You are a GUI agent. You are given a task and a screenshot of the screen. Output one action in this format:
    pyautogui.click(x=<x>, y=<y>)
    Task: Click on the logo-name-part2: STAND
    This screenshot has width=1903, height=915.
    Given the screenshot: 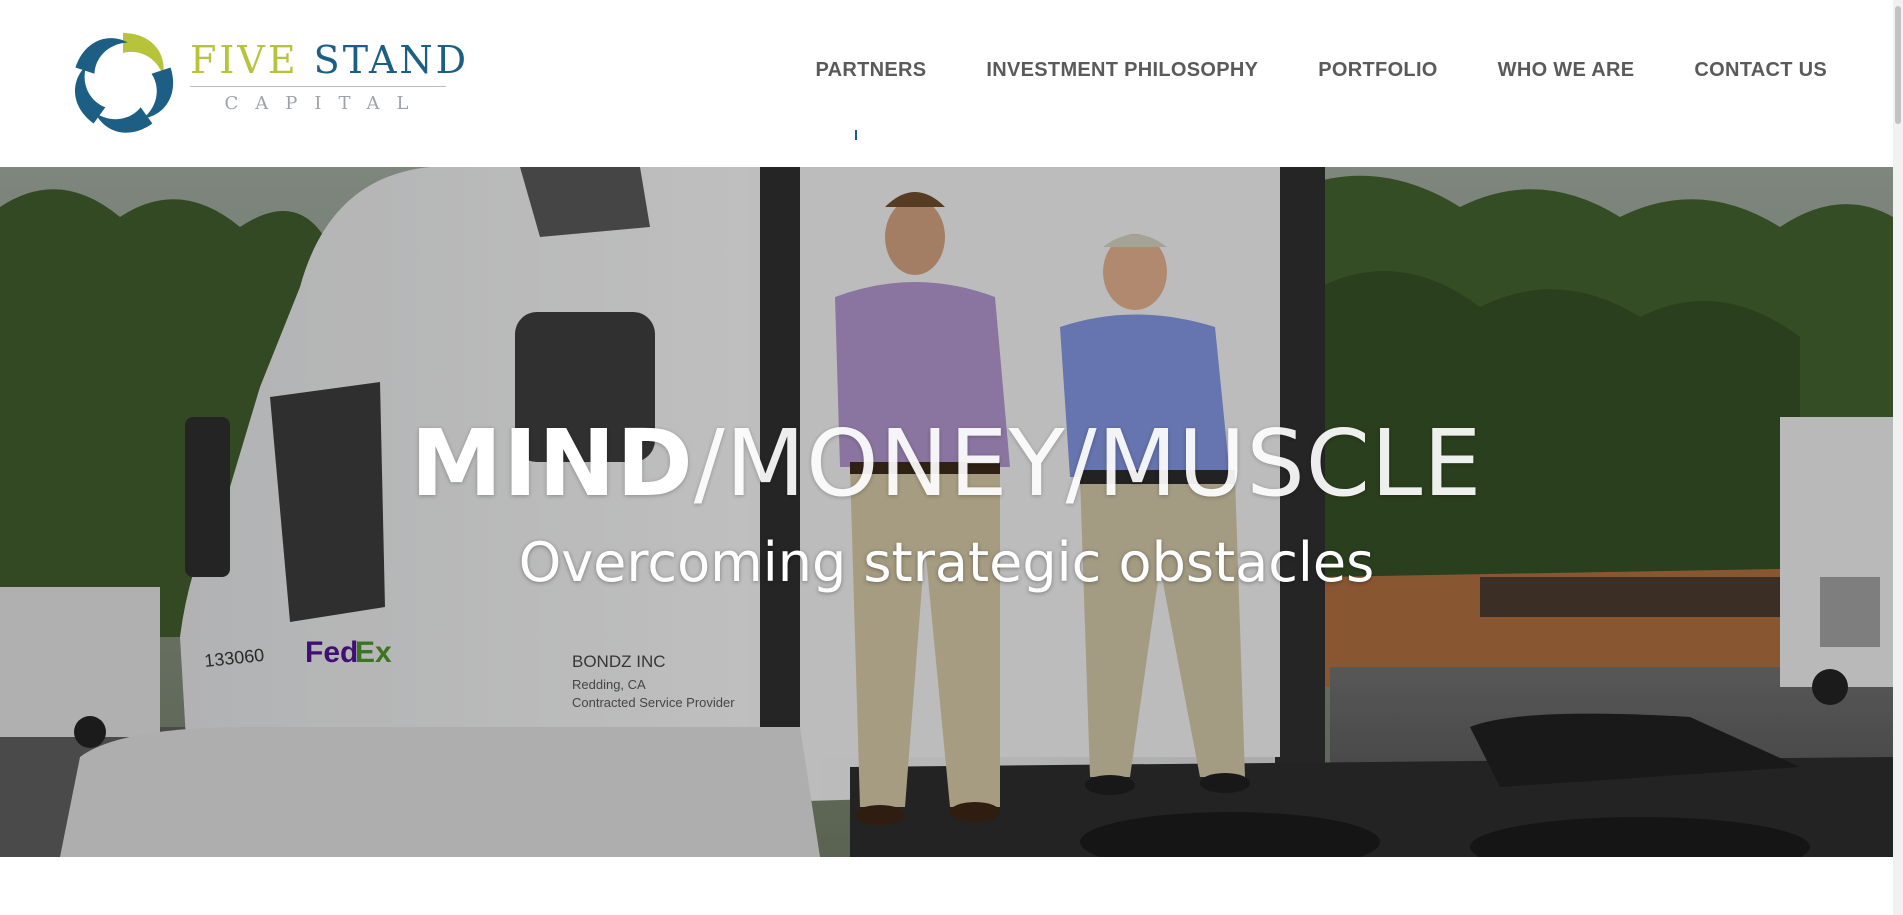 What is the action you would take?
    pyautogui.click(x=391, y=60)
    